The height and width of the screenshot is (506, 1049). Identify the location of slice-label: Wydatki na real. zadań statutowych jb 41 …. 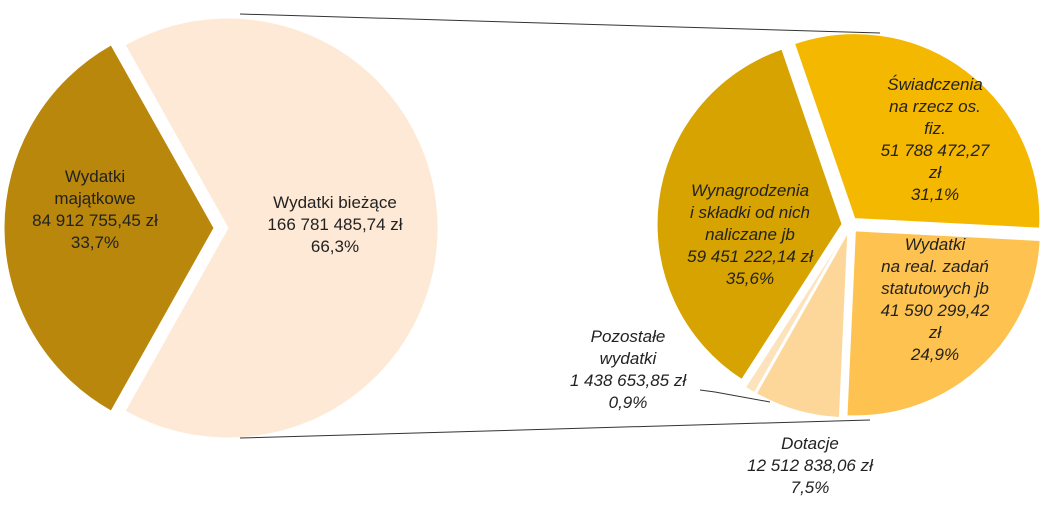
(935, 300).